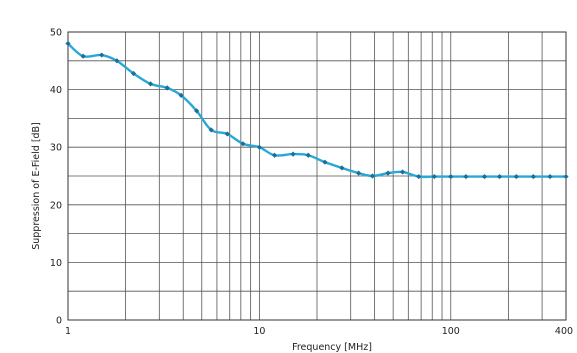  What do you see at coordinates (259, 331) in the screenshot?
I see `x-tick-label: 10` at bounding box center [259, 331].